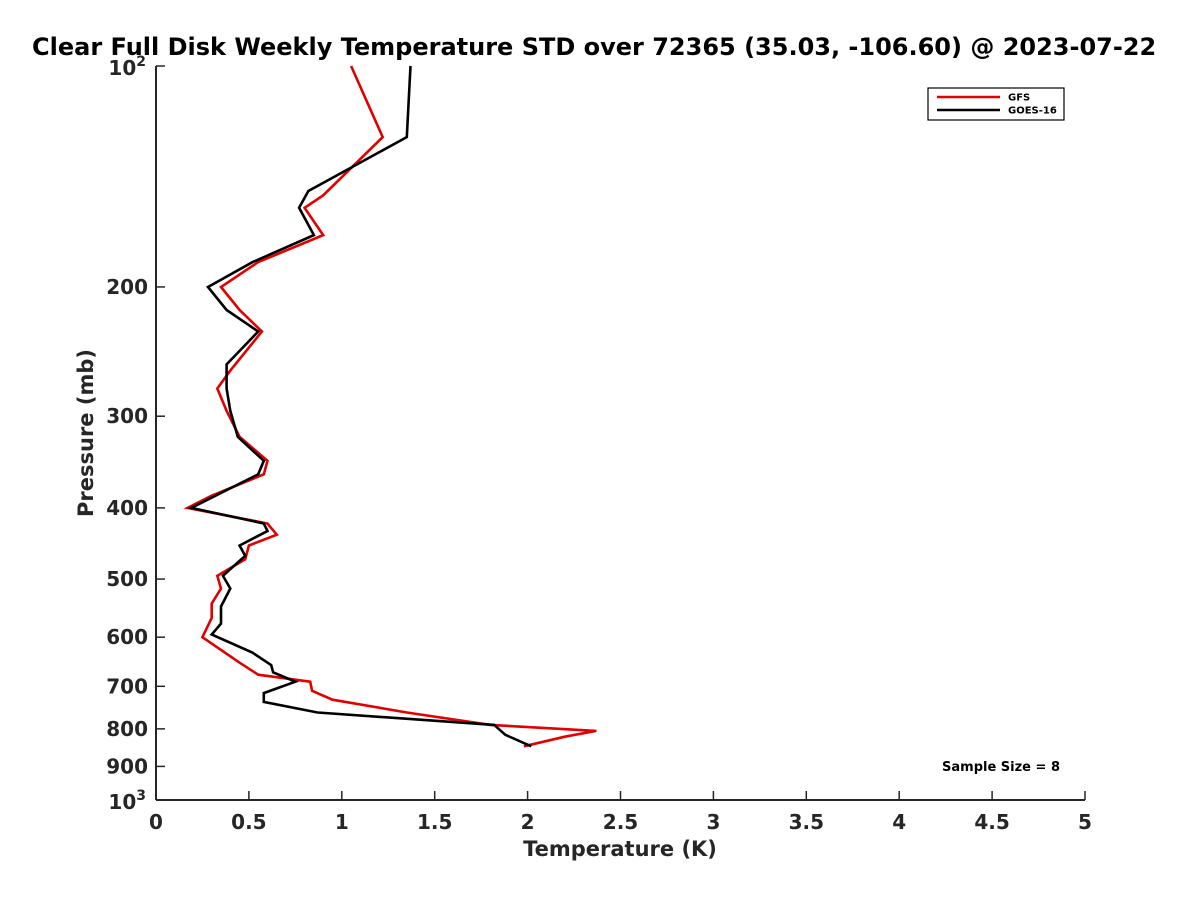  What do you see at coordinates (899, 822) in the screenshot?
I see `x-tick-label: 4` at bounding box center [899, 822].